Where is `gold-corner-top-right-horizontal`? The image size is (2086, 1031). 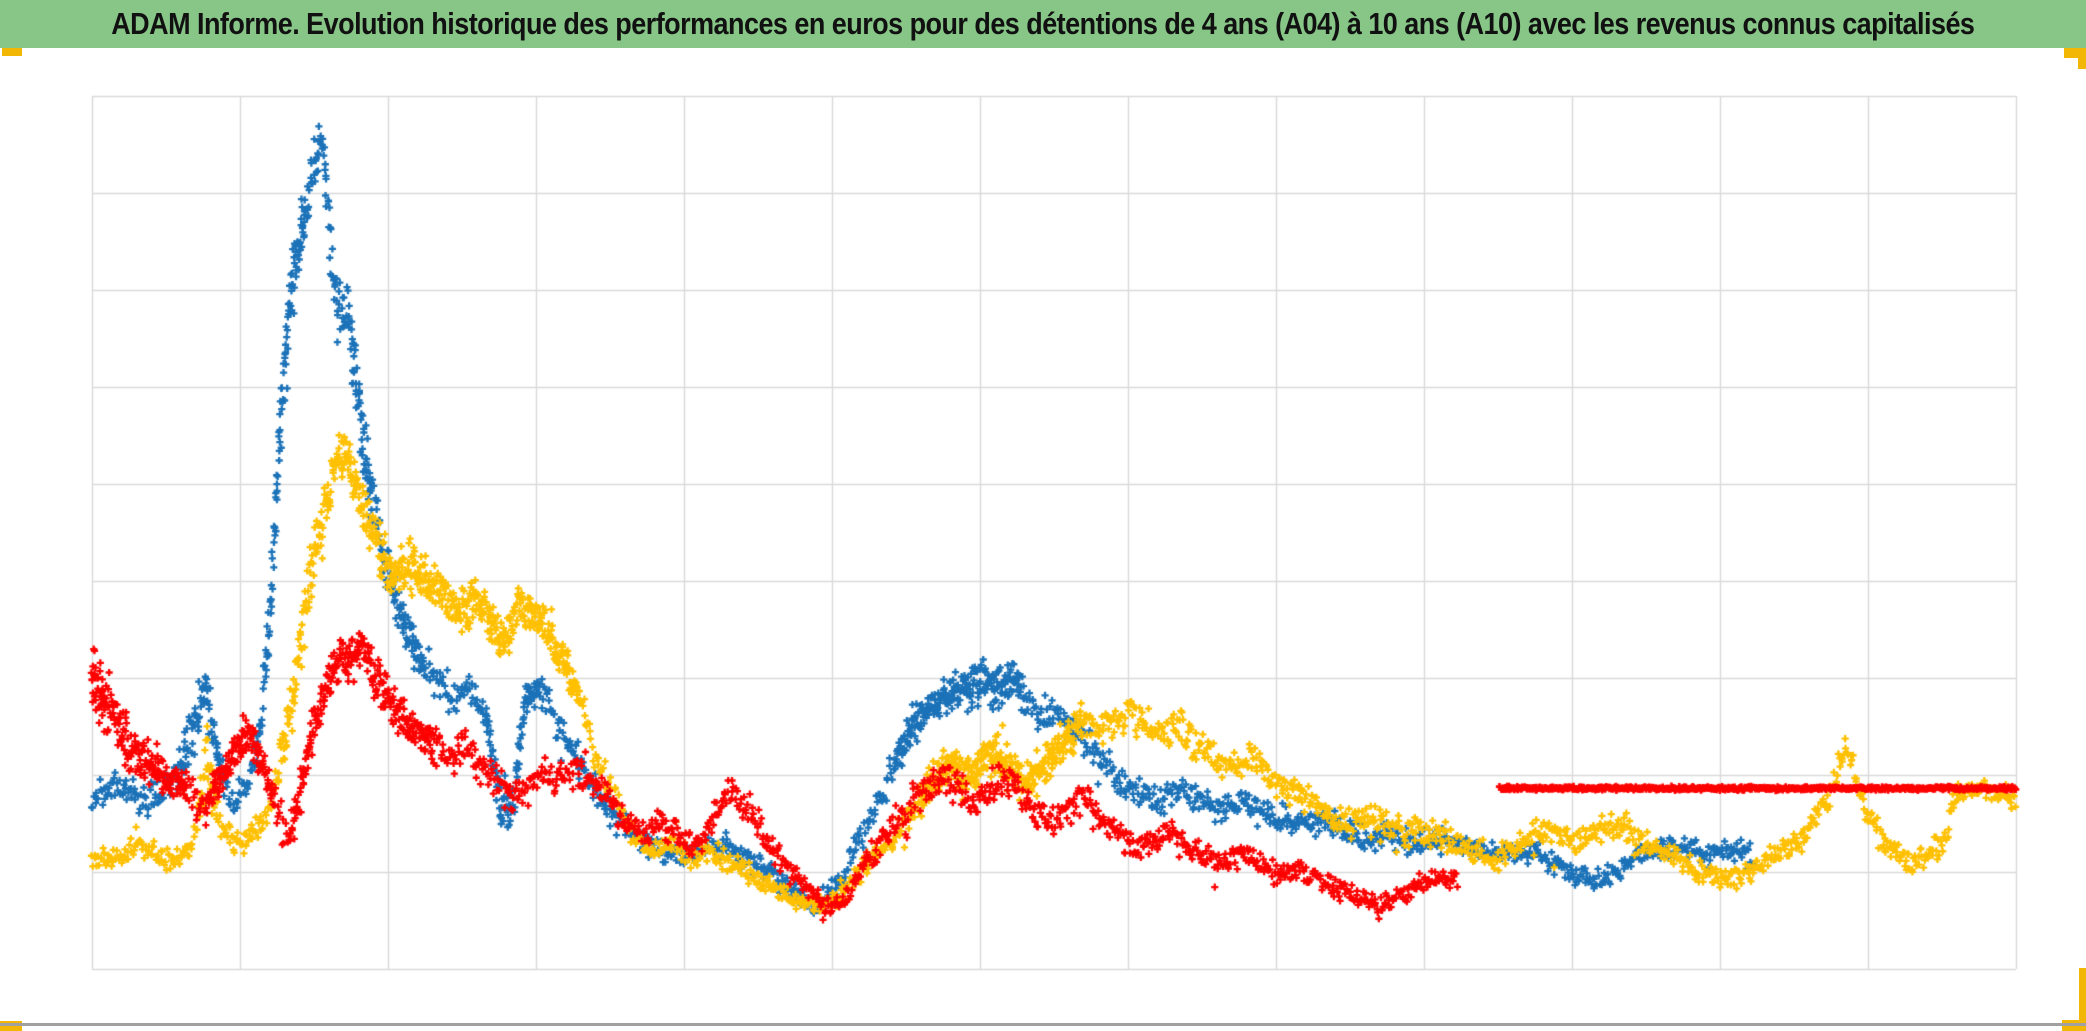
gold-corner-top-right-horizontal is located at coordinates (2075, 53).